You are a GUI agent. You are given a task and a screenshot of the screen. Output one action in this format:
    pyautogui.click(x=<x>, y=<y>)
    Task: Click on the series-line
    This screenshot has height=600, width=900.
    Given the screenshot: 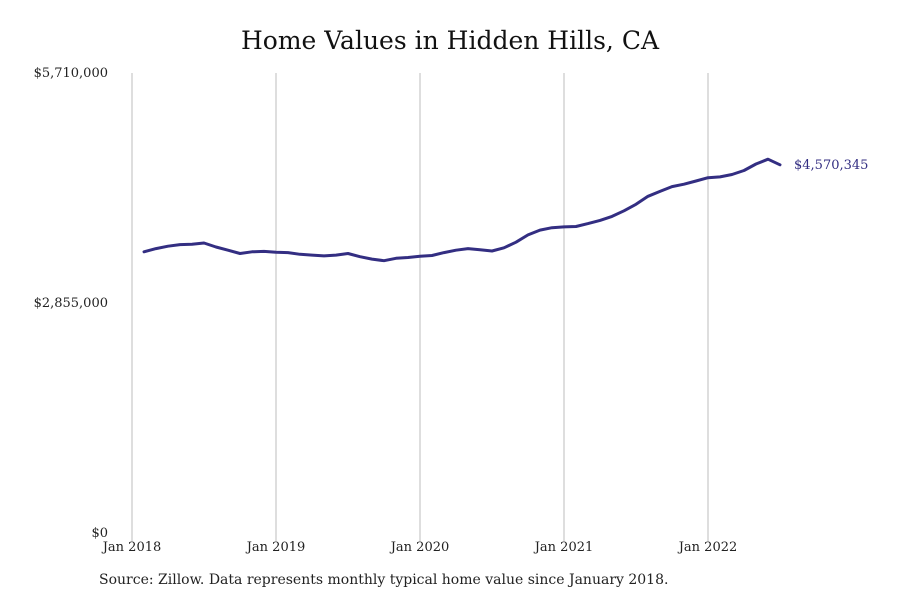 What is the action you would take?
    pyautogui.click(x=462, y=210)
    